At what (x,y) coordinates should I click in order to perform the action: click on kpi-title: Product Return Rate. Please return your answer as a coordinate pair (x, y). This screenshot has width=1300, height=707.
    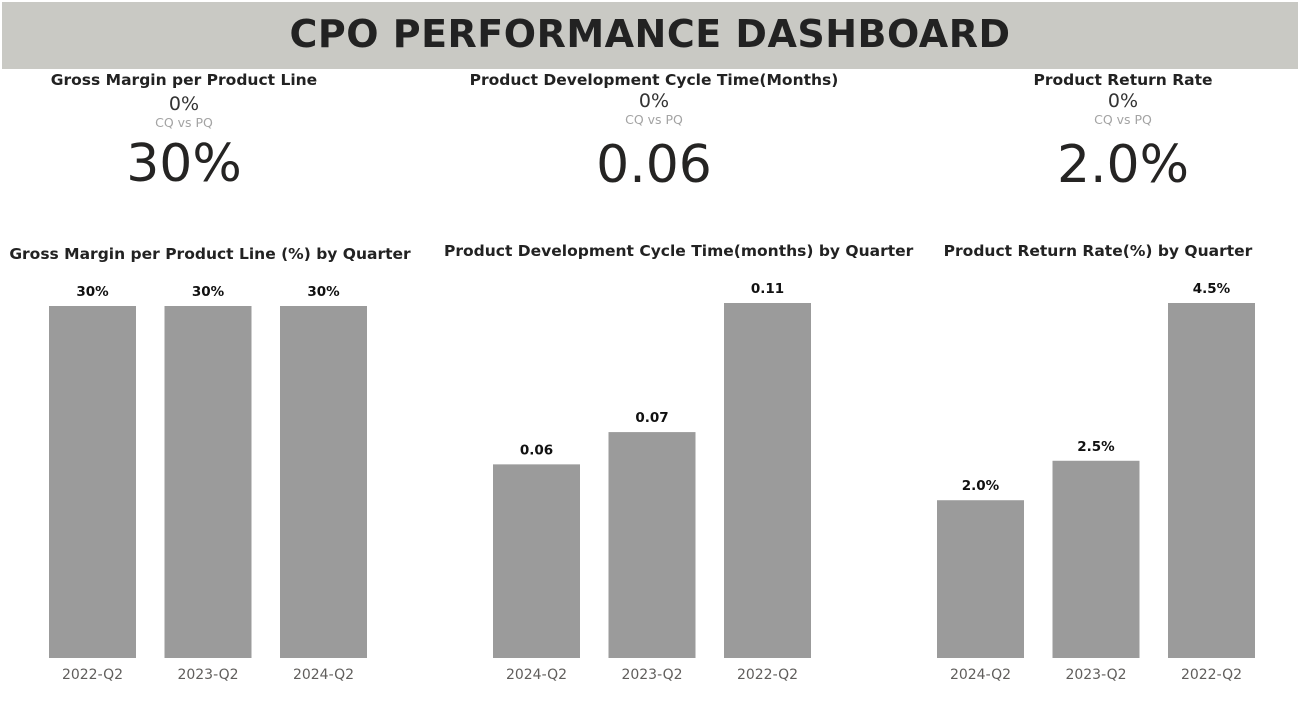
    Looking at the image, I should click on (1123, 80).